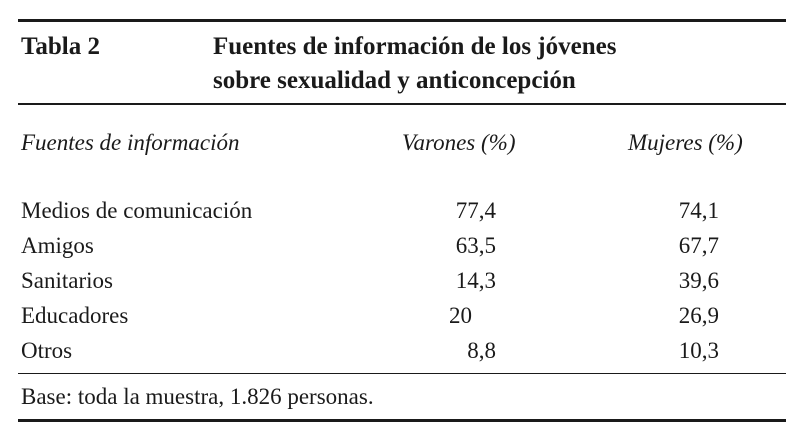 This screenshot has height=439, width=803. I want to click on row-source: Medios de comunicación, so click(137, 210).